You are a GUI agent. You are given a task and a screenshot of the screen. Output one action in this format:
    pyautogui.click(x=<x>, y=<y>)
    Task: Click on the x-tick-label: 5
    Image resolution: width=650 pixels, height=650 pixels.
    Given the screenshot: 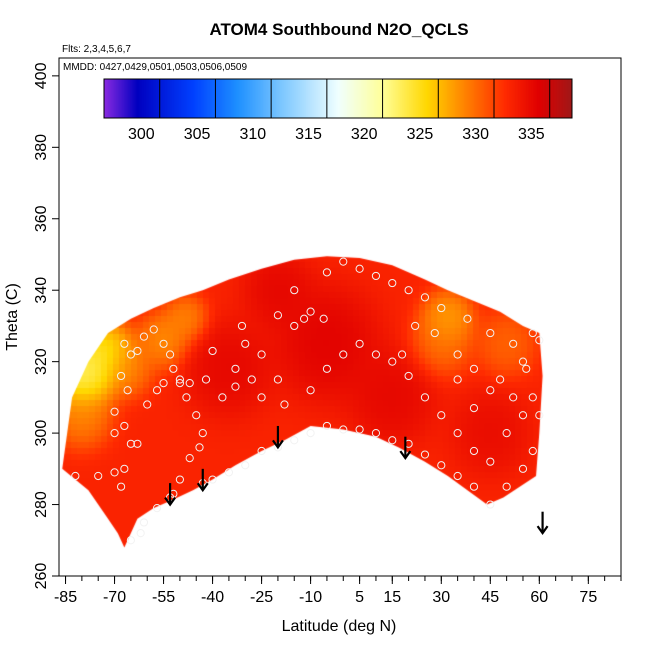 What is the action you would take?
    pyautogui.click(x=359, y=597)
    